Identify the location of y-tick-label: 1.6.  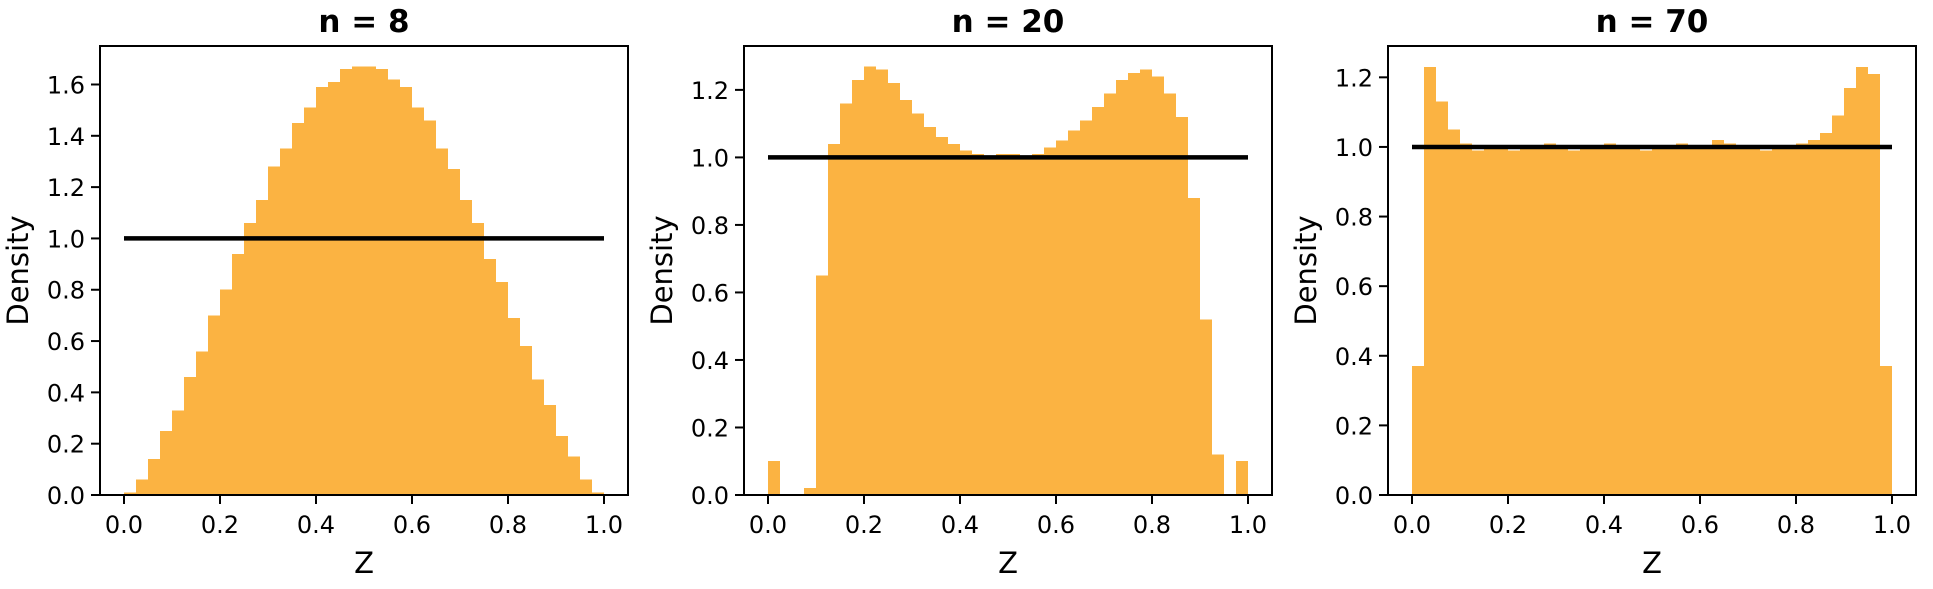
(66, 85).